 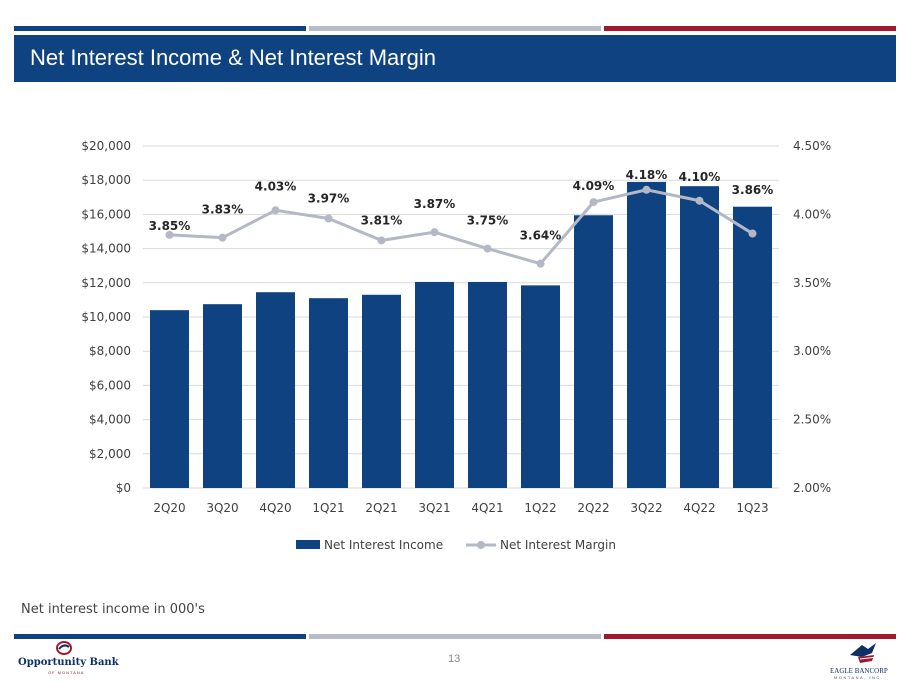 What do you see at coordinates (276, 186) in the screenshot?
I see `data-label-nim: 4.03%` at bounding box center [276, 186].